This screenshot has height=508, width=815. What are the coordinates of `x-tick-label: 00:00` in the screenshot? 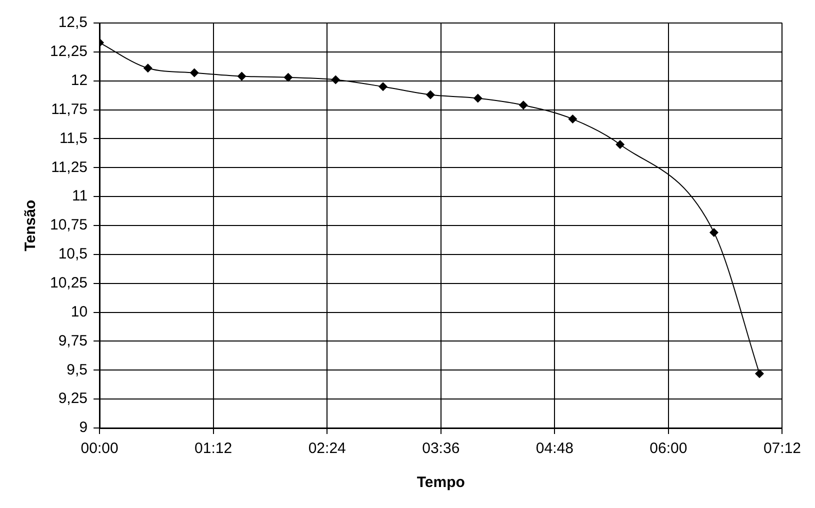 It's located at (99, 449).